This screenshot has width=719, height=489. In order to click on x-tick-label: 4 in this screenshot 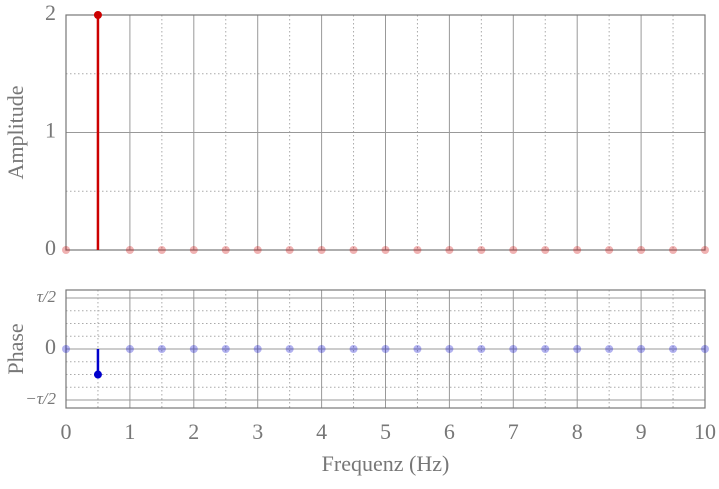, I will do `click(321, 431)`.